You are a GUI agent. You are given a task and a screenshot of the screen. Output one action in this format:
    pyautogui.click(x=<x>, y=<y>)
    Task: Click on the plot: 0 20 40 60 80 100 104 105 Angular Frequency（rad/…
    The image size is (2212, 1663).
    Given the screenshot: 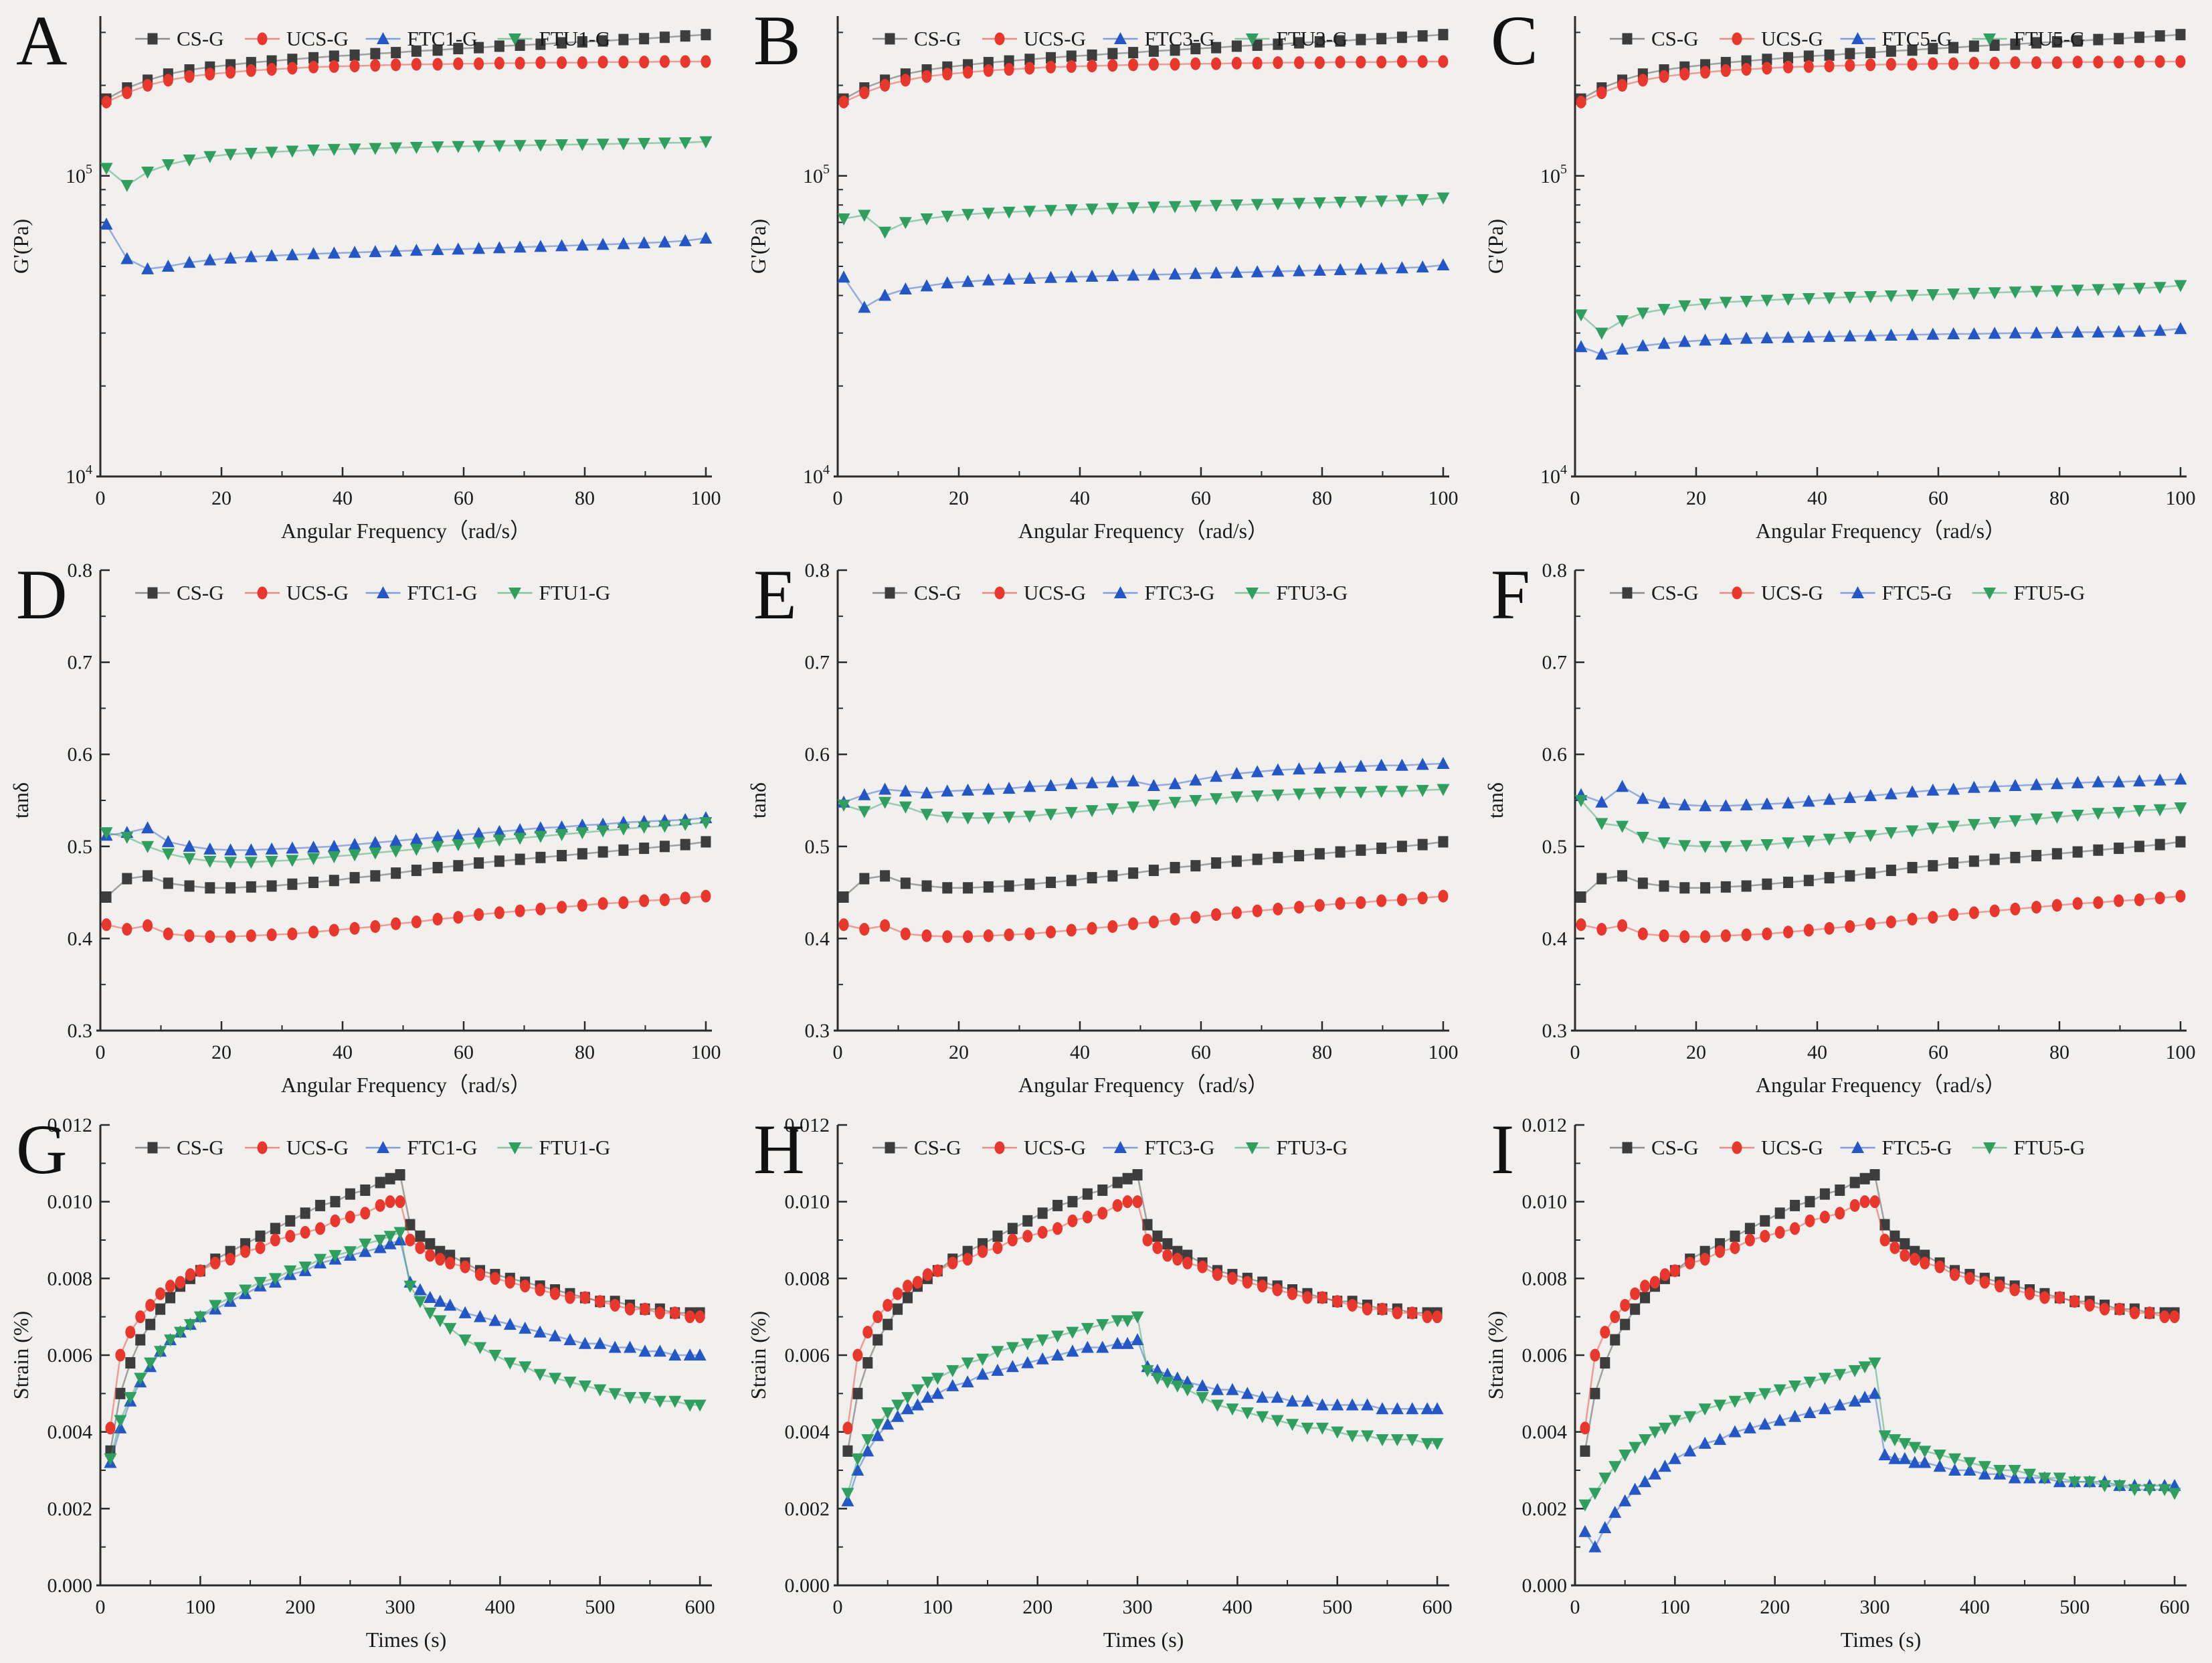 What is the action you would take?
    pyautogui.click(x=1102, y=279)
    